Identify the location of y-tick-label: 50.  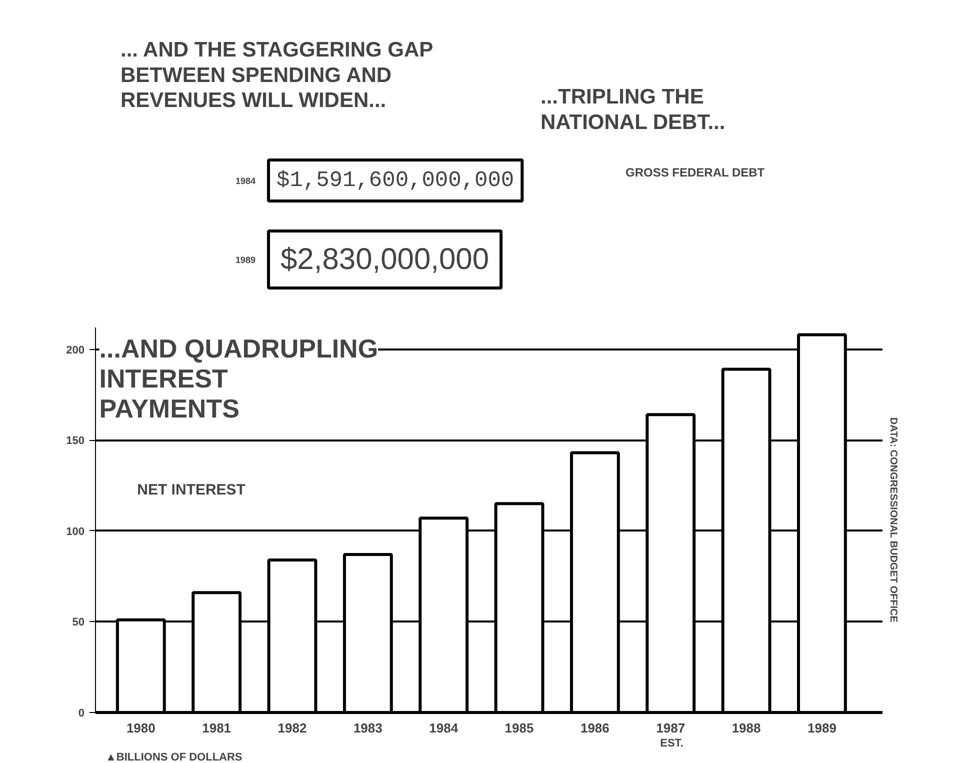
(78, 622).